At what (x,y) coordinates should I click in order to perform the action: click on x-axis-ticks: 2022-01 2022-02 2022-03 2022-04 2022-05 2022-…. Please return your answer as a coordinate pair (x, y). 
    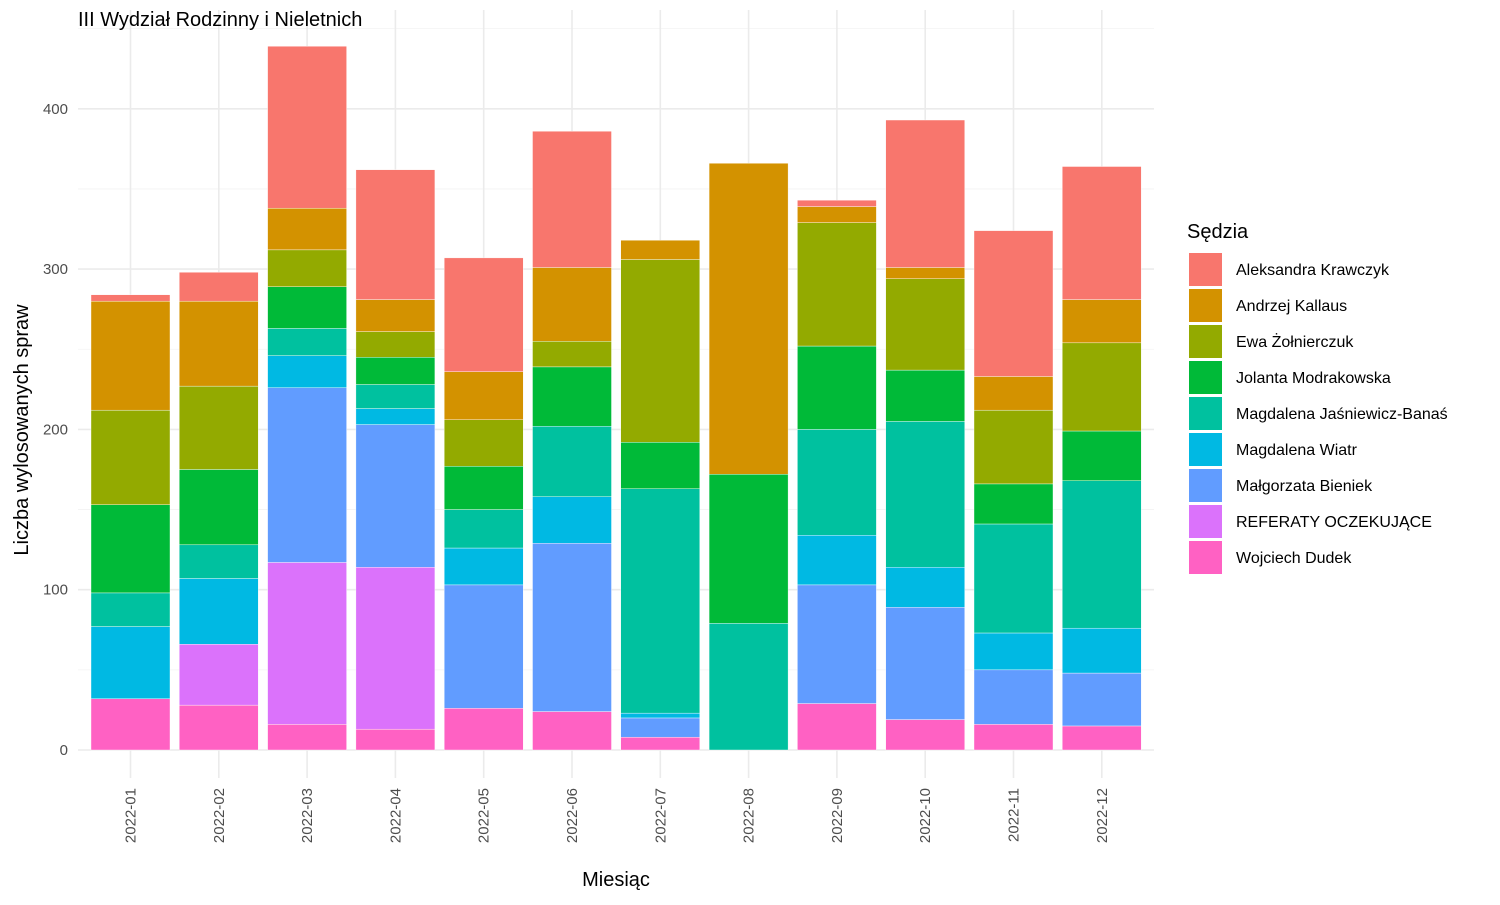
    Looking at the image, I should click on (617, 815).